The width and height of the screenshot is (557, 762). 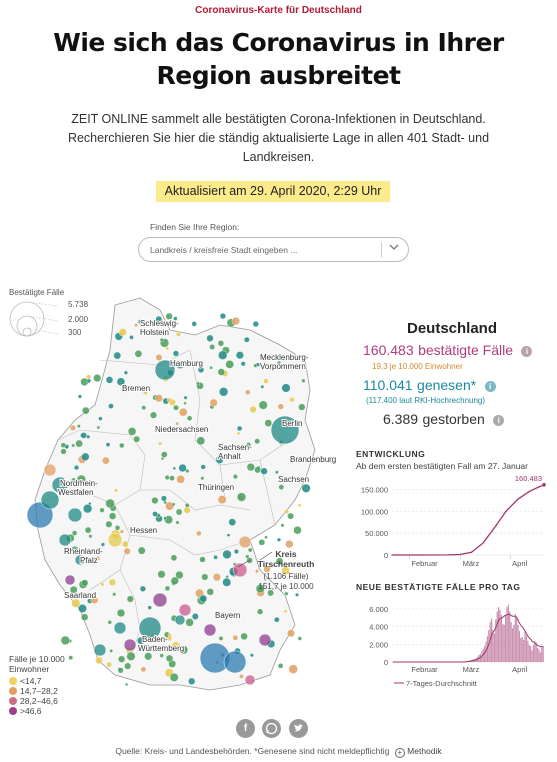 What do you see at coordinates (265, 249) in the screenshot?
I see `region-search-input` at bounding box center [265, 249].